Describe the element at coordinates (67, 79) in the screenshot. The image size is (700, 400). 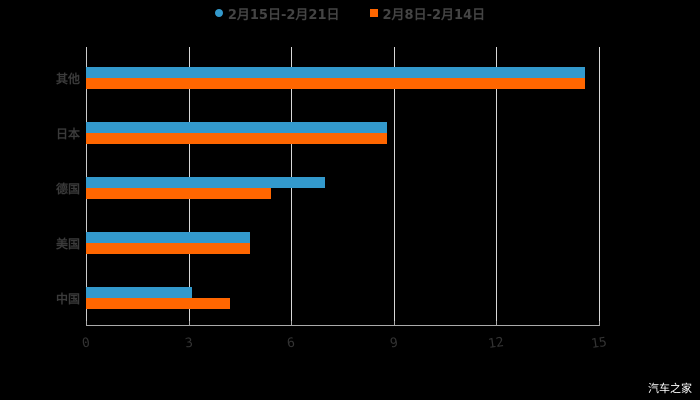
I see `category-label: 其他` at that location.